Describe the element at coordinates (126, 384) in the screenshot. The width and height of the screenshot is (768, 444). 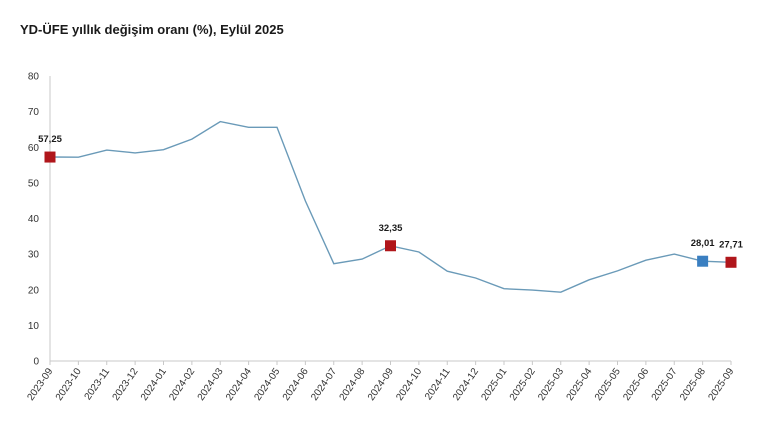
I see `x-tick-label: 2023-12` at that location.